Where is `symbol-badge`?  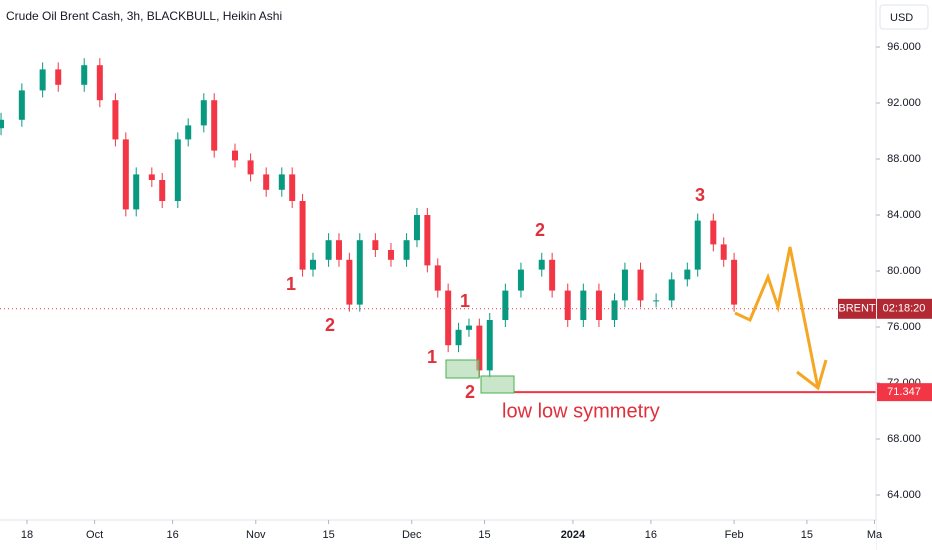
symbol-badge is located at coordinates (857, 308).